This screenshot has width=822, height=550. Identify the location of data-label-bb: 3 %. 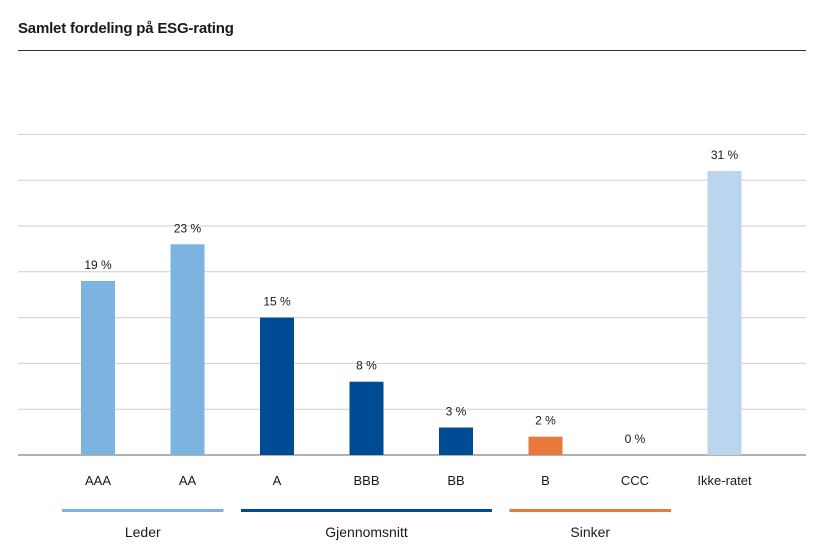
(456, 412).